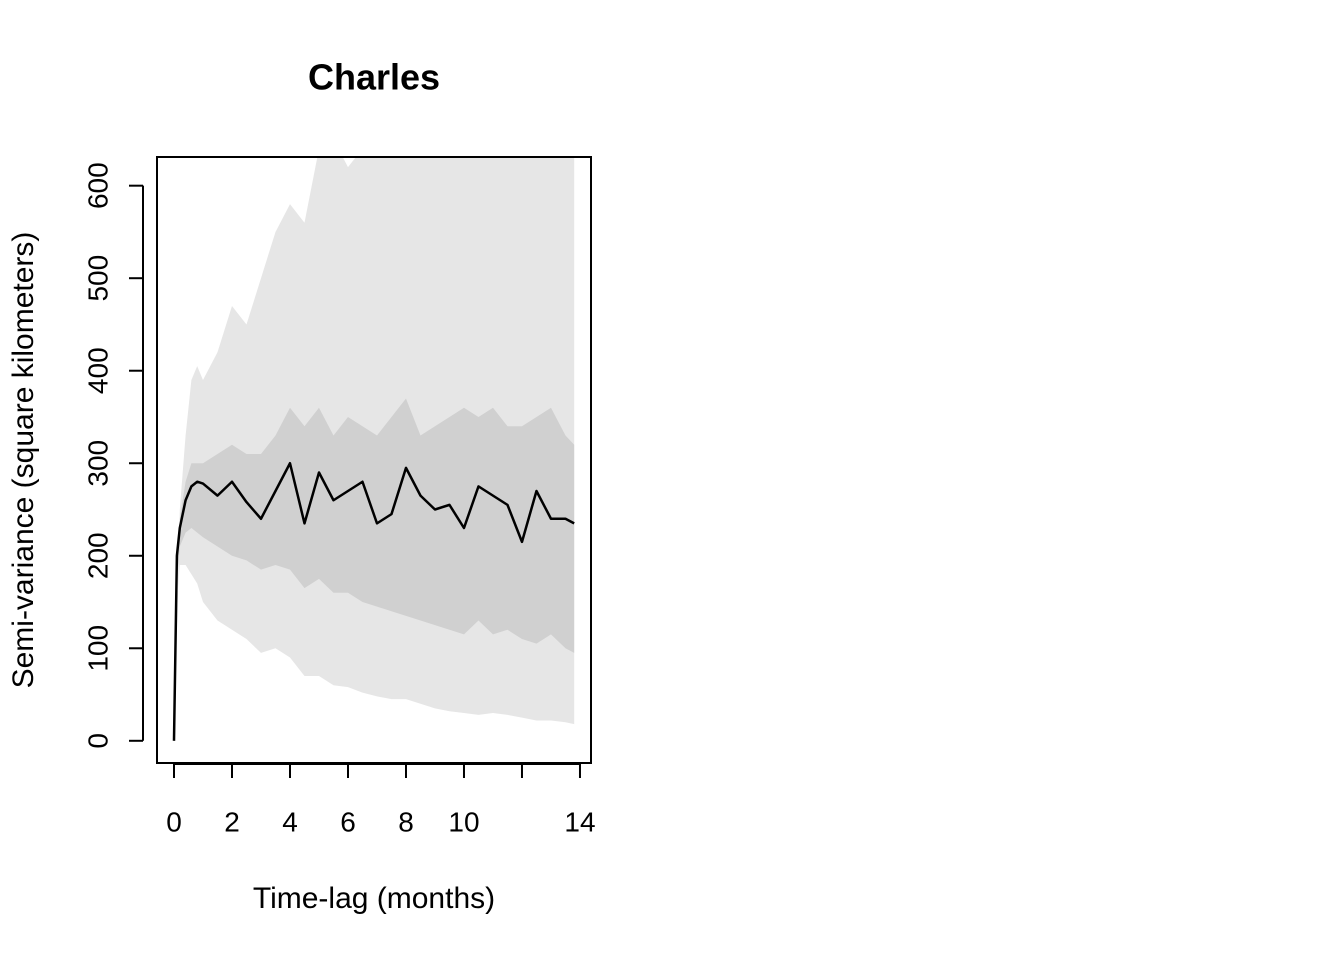 This screenshot has height=960, width=1344. Describe the element at coordinates (374, 77) in the screenshot. I see `chart-title: Charles` at that location.